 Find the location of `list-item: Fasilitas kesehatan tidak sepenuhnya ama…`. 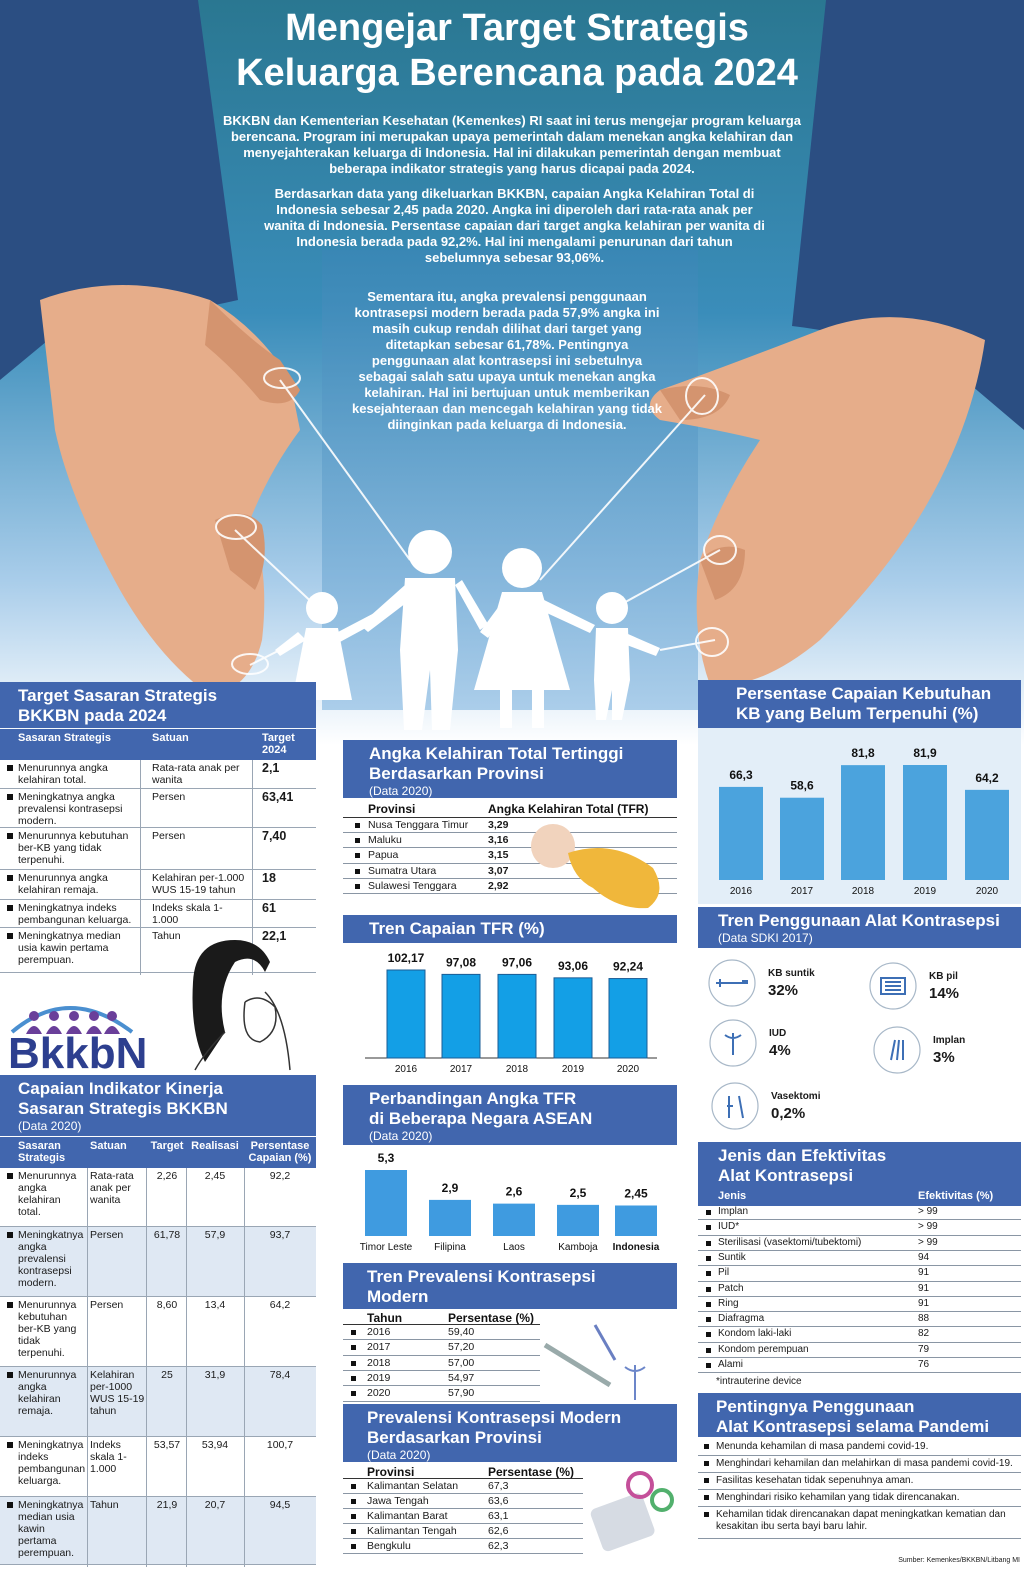

list-item: Fasilitas kesehatan tidak sepenuhnya ama… is located at coordinates (815, 1480).